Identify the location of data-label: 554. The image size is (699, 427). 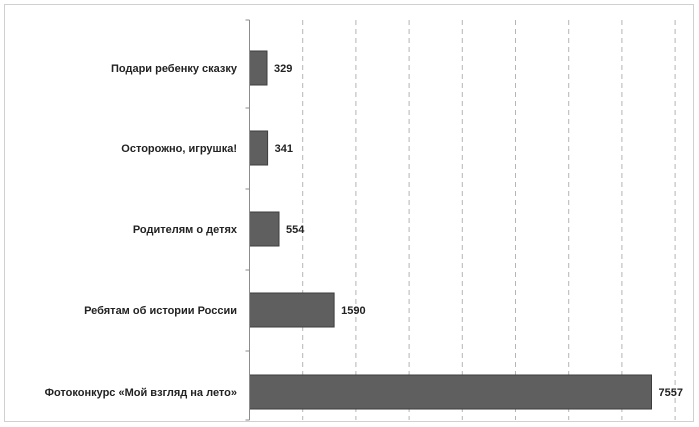
(295, 230).